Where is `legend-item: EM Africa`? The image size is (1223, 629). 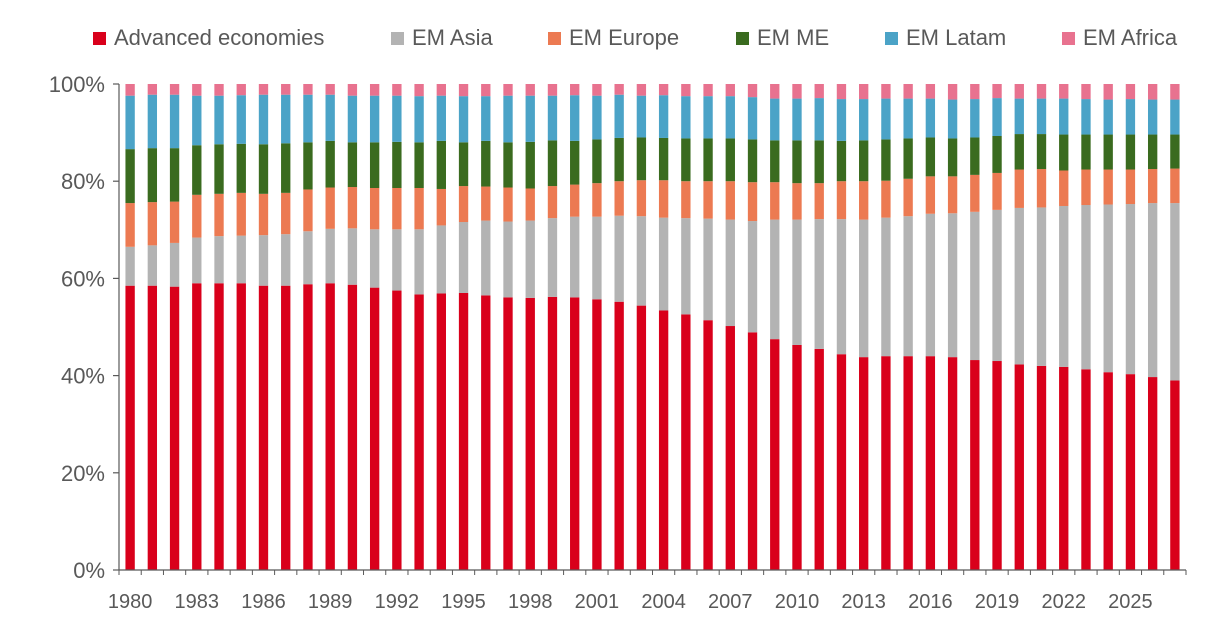 legend-item: EM Africa is located at coordinates (1119, 38).